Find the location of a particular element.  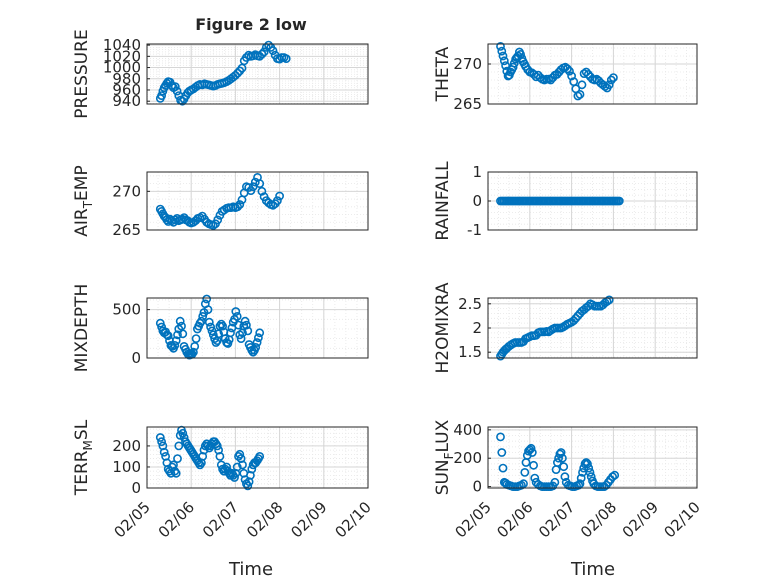

y-tick-label: 1000 is located at coordinates (122, 68).